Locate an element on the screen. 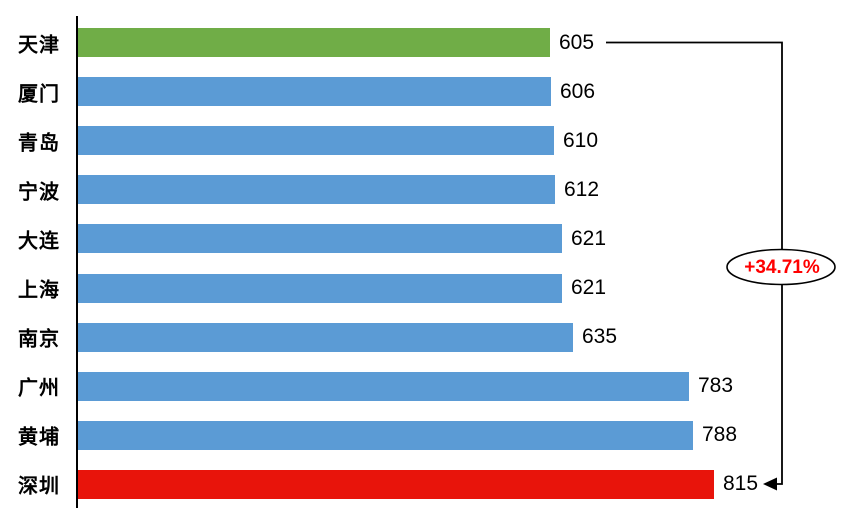 The height and width of the screenshot is (529, 852). value-label: 606 is located at coordinates (578, 91).